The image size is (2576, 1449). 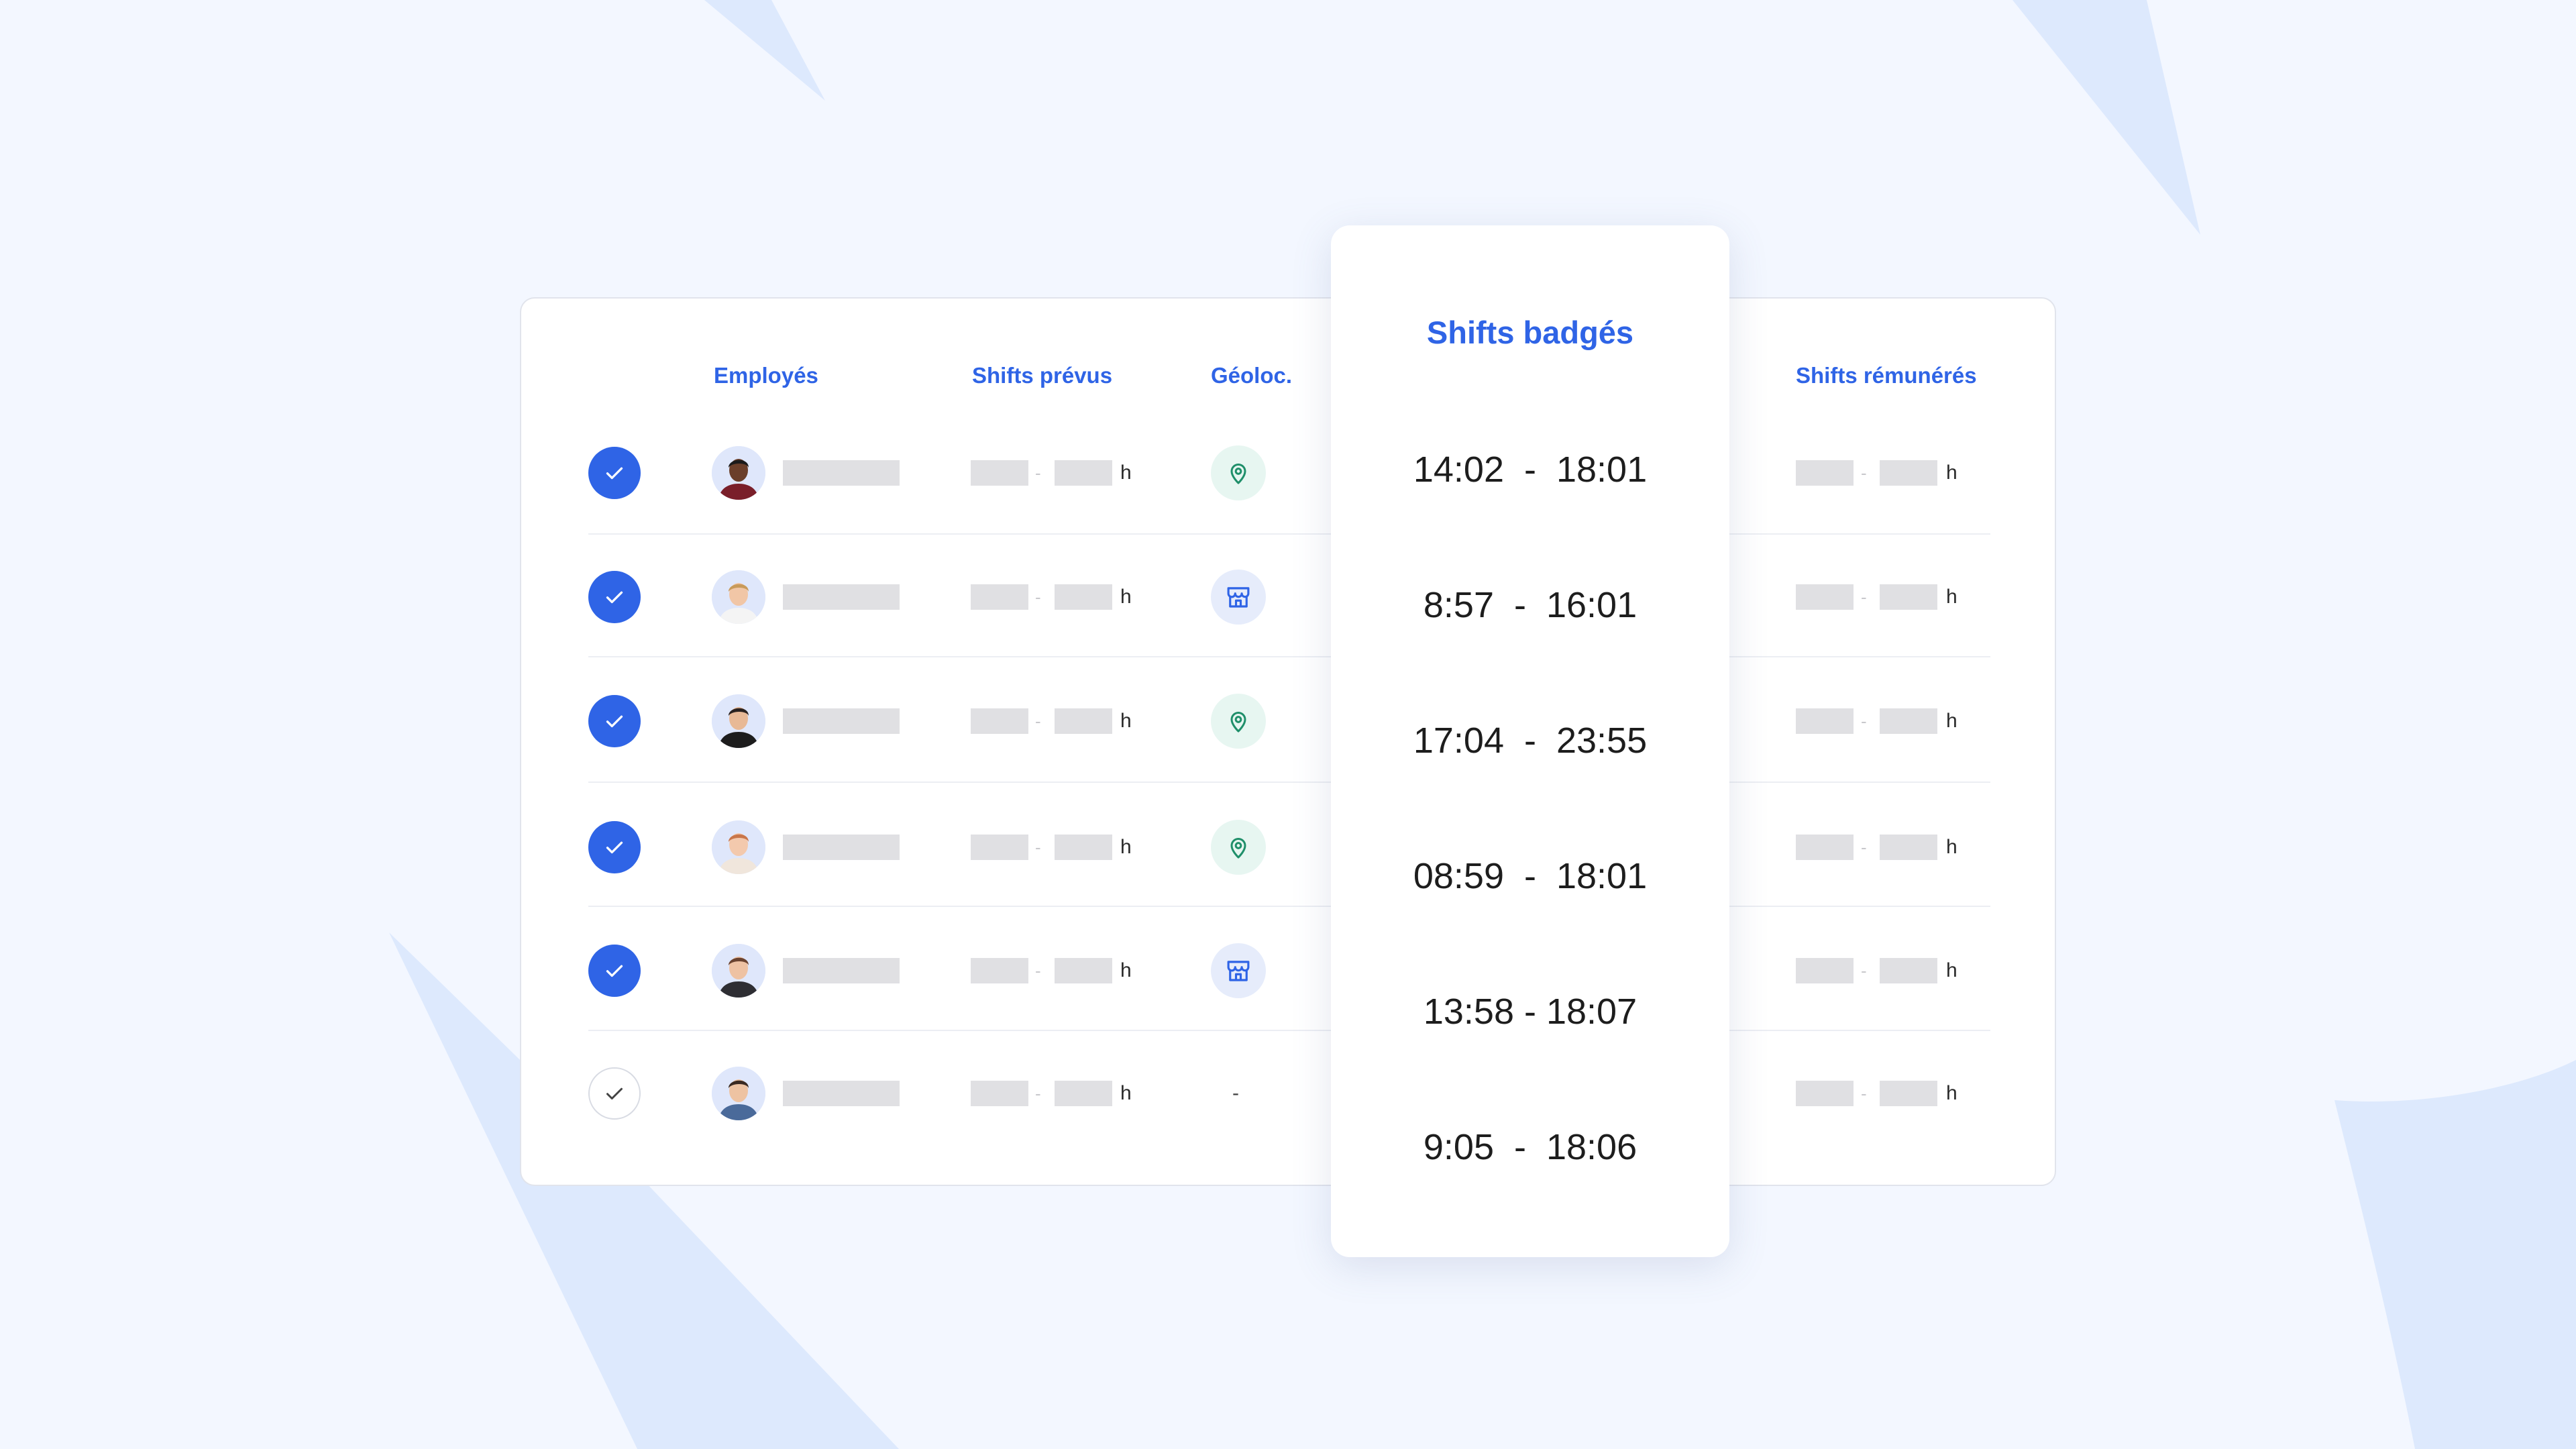 What do you see at coordinates (738, 847) in the screenshot?
I see `avatar-woman-red` at bounding box center [738, 847].